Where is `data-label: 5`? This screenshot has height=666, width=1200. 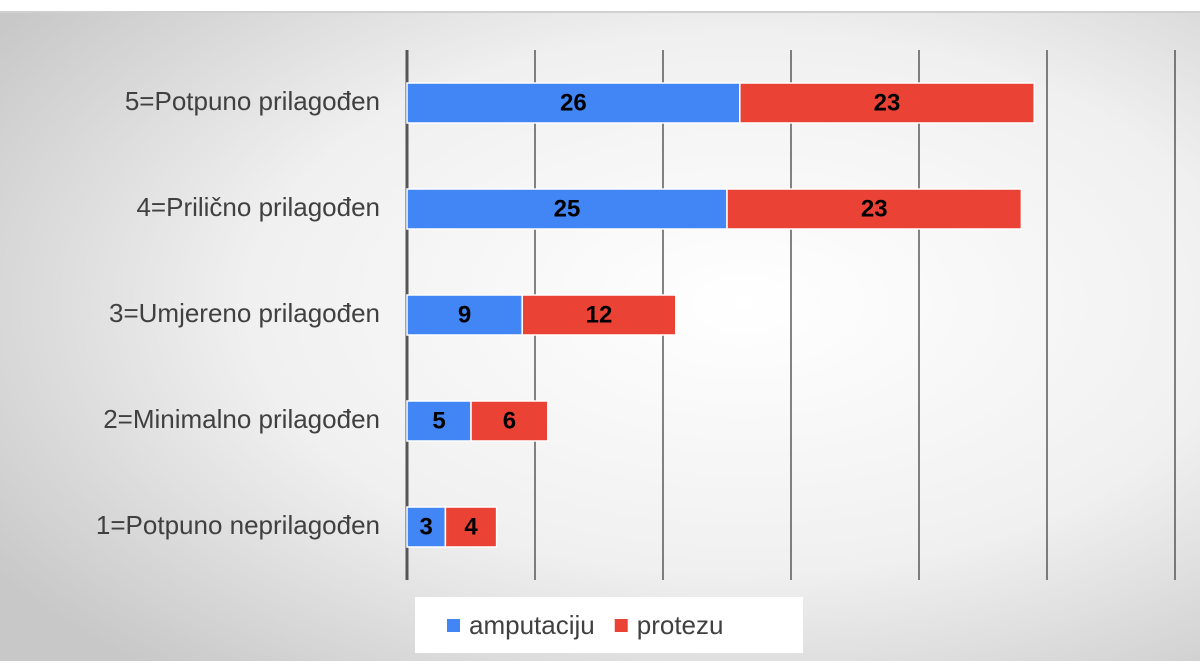
data-label: 5 is located at coordinates (438, 420).